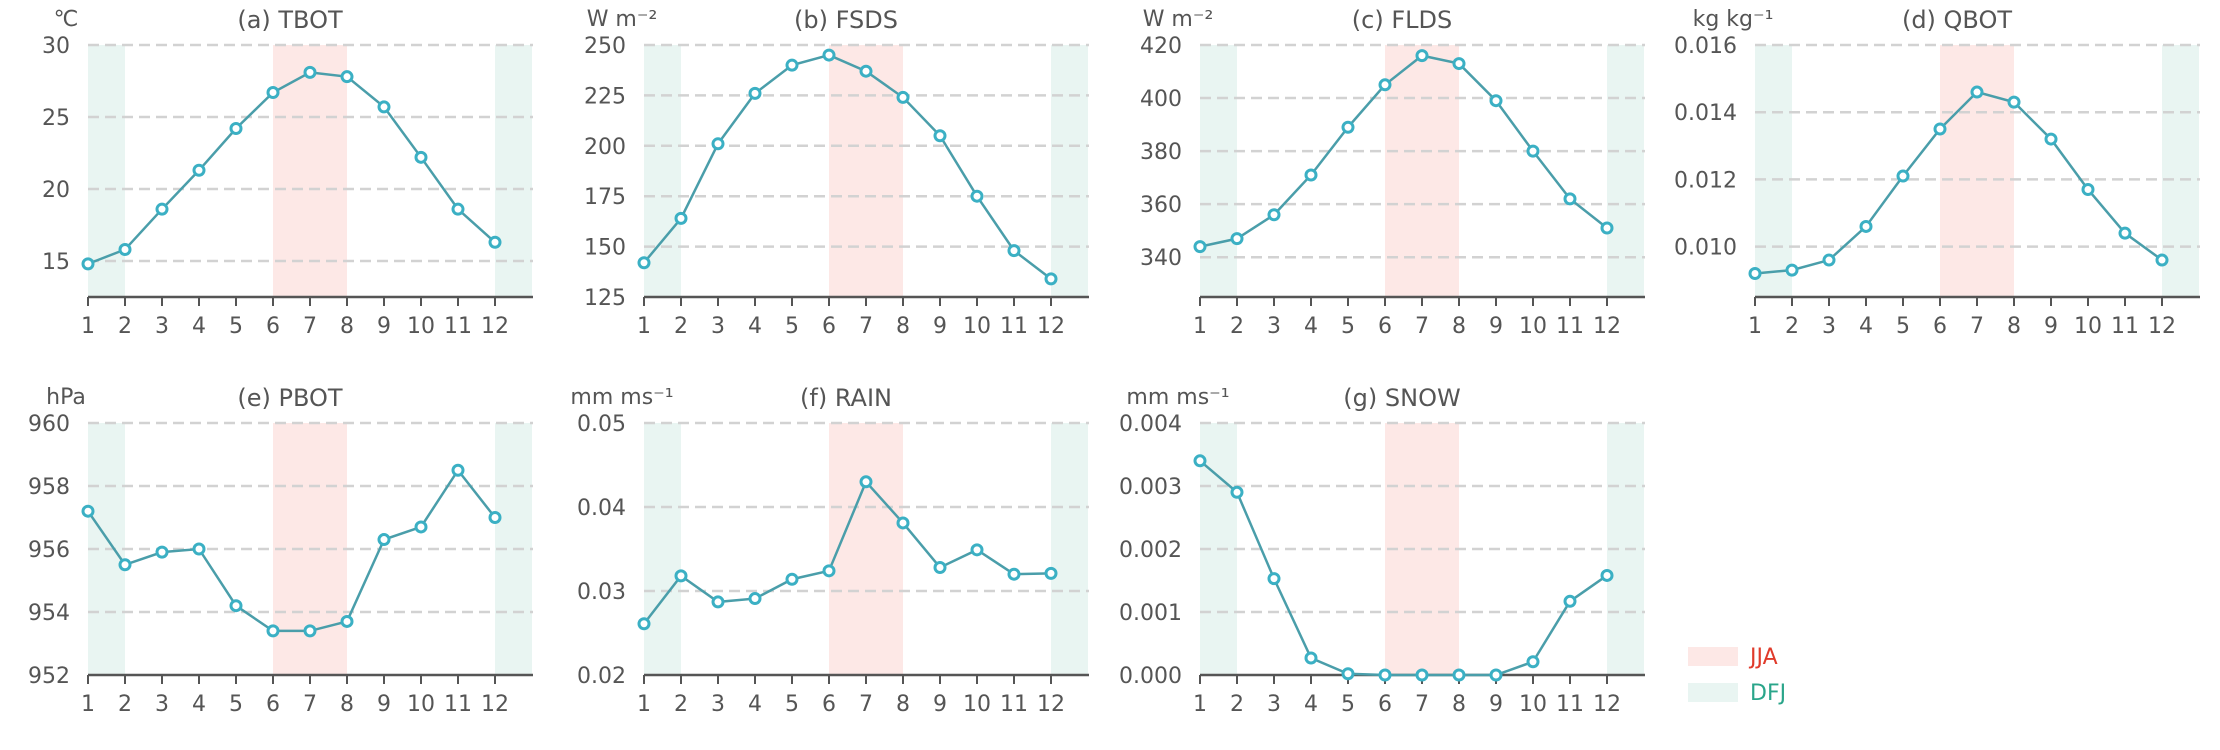 The width and height of the screenshot is (2220, 750). What do you see at coordinates (1150, 613) in the screenshot?
I see `y-tick-label: 0.001` at bounding box center [1150, 613].